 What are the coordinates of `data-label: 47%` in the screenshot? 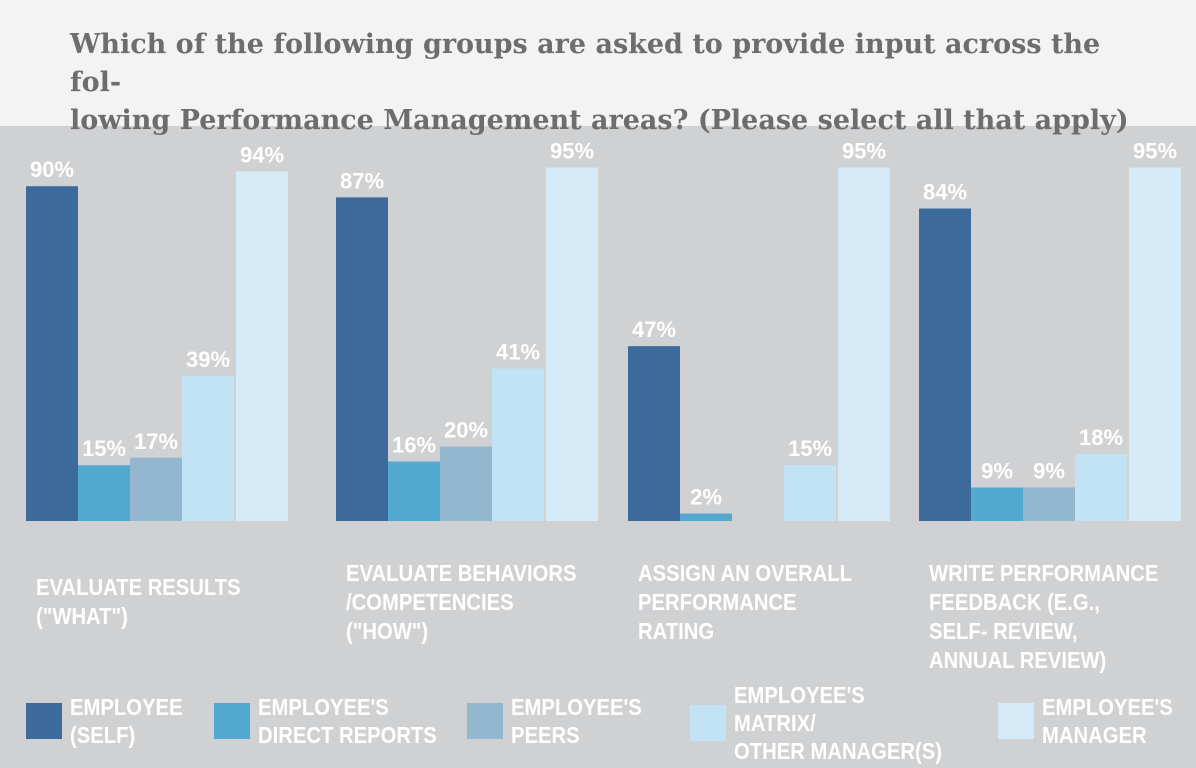 It's located at (654, 329).